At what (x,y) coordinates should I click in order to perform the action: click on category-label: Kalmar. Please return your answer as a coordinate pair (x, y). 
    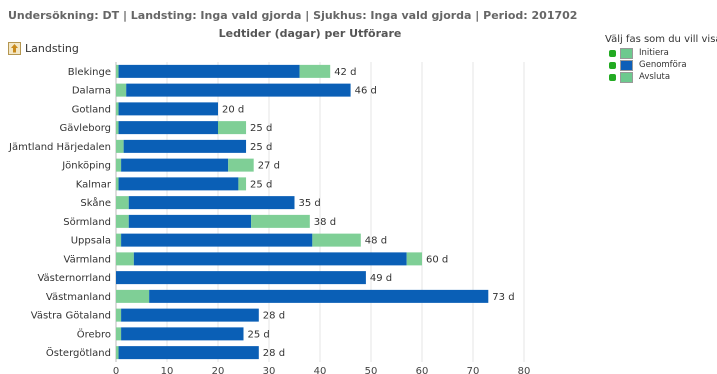
    Looking at the image, I should click on (94, 184).